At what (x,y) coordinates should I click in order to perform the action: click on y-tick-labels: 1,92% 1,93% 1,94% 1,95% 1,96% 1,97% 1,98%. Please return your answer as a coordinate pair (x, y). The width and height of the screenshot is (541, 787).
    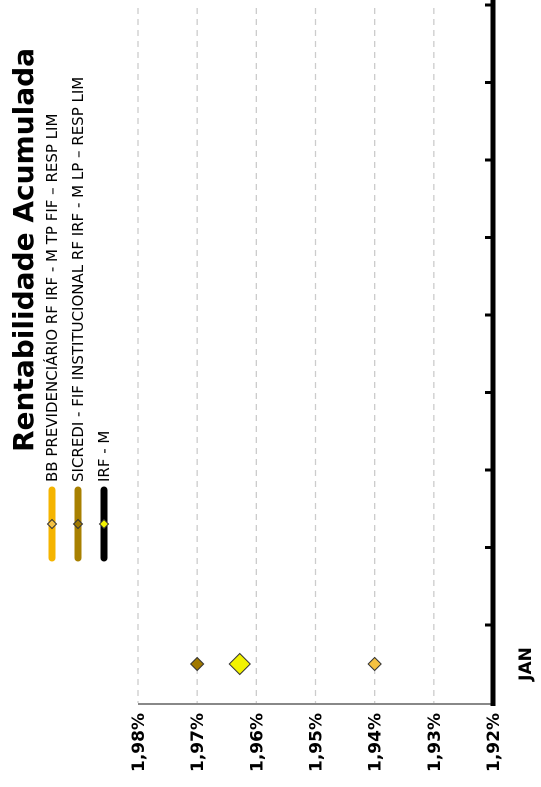
    Looking at the image, I should click on (316, 742).